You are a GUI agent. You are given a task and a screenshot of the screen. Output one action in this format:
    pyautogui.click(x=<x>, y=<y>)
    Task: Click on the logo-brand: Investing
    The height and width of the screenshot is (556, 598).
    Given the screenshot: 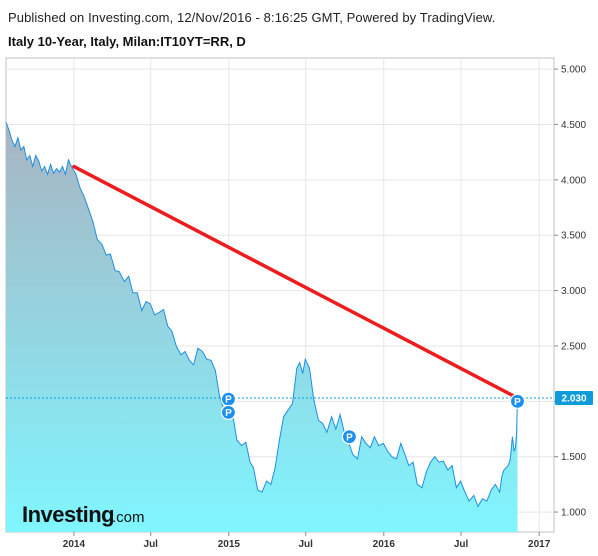 What is the action you would take?
    pyautogui.click(x=68, y=514)
    